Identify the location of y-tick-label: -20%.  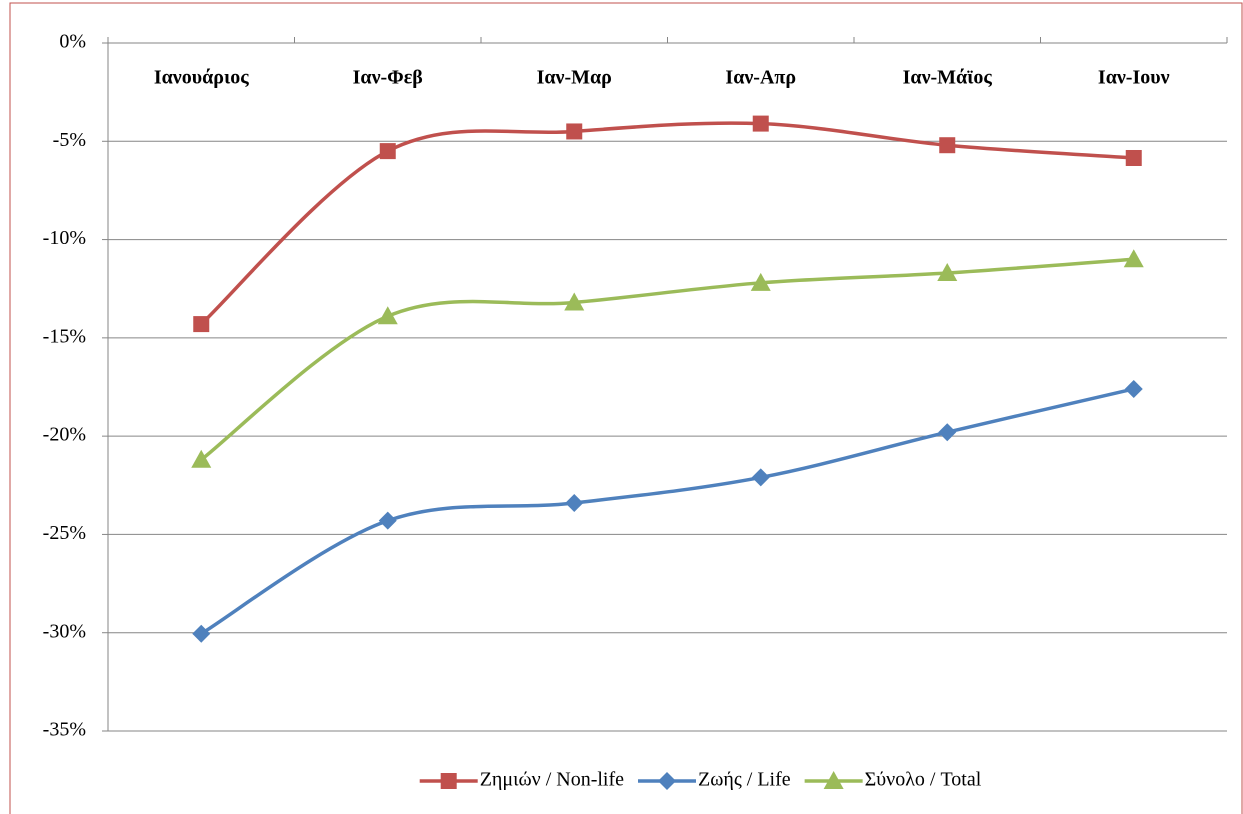
(64, 435).